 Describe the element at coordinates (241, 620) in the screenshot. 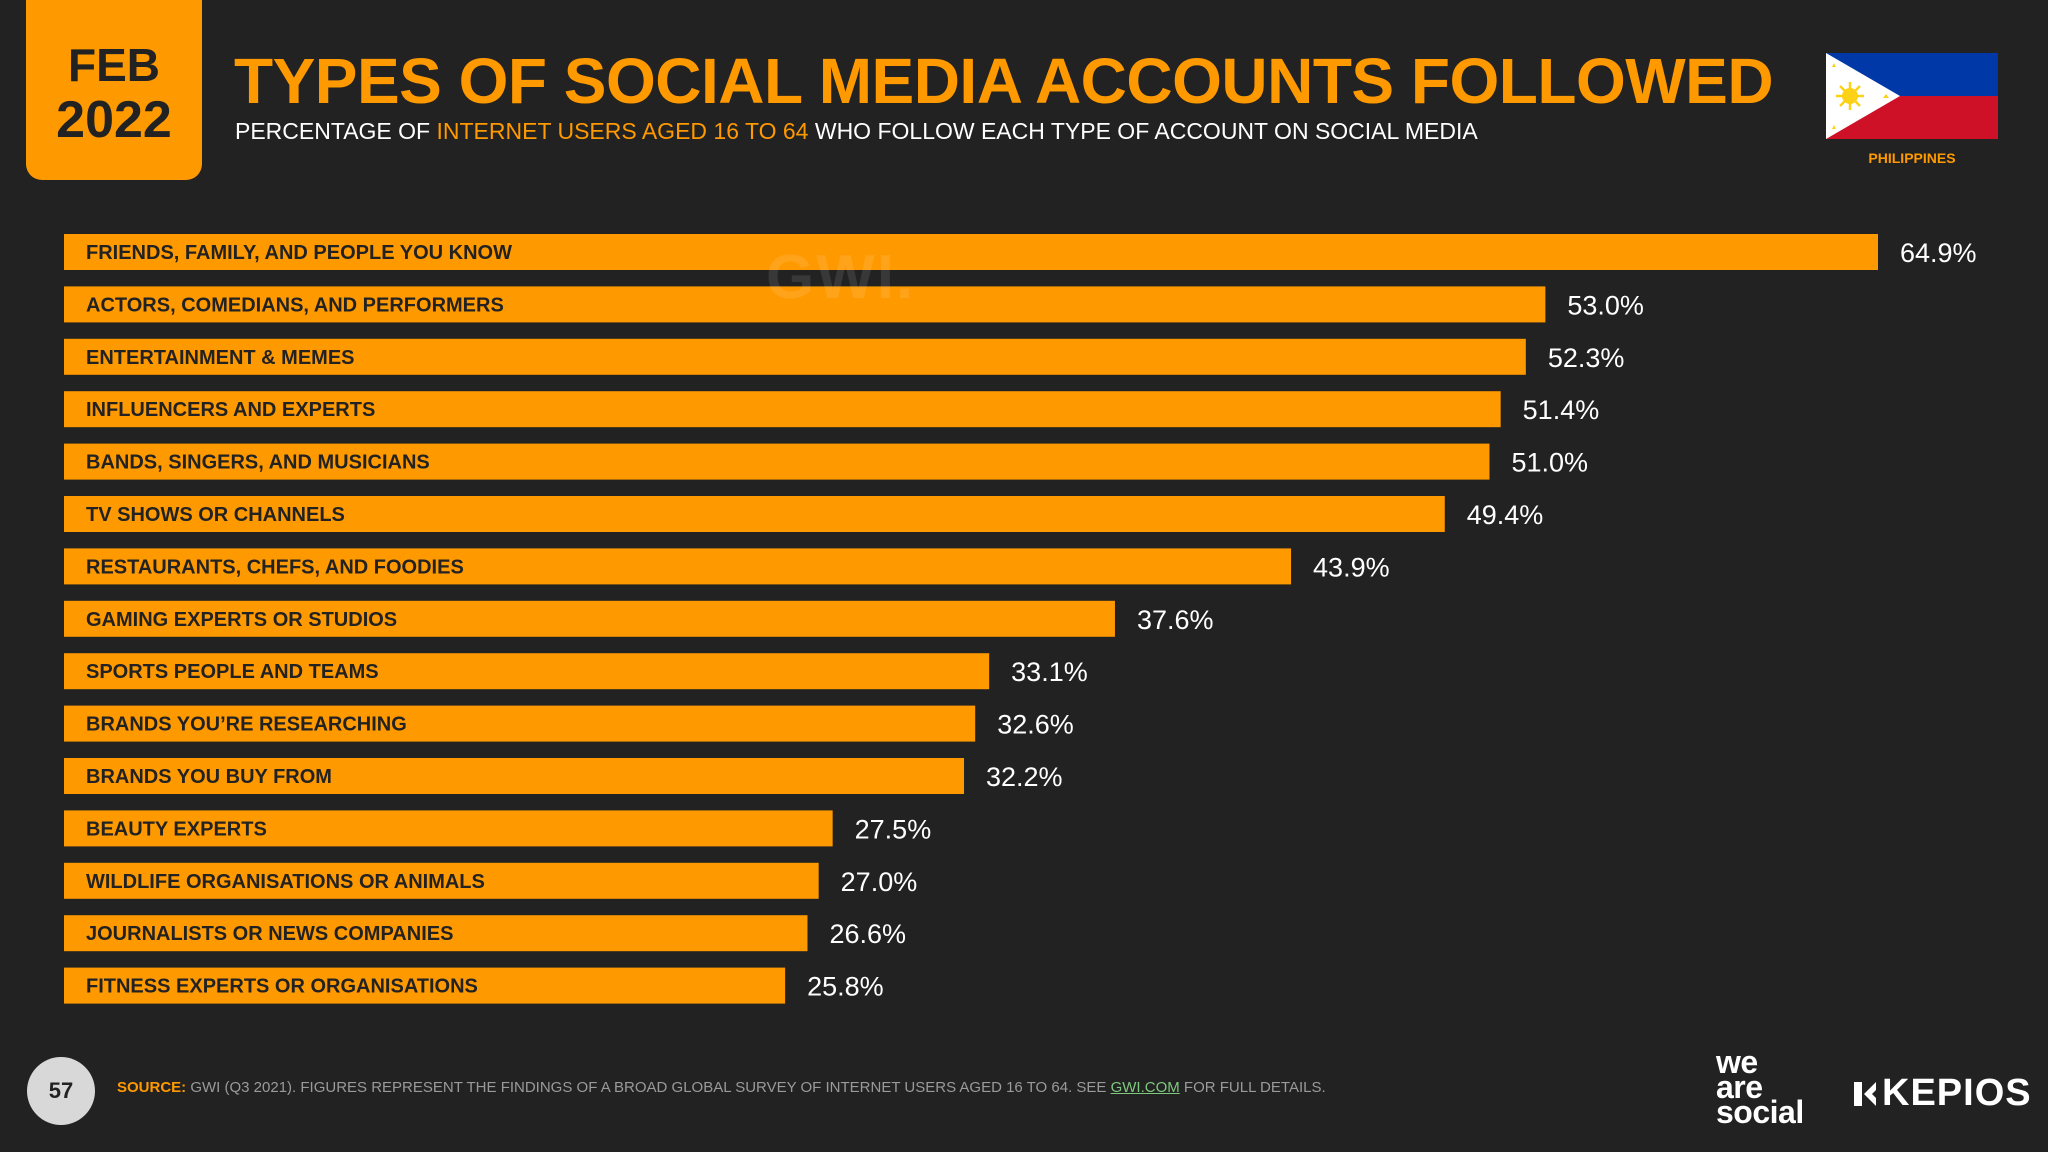

I see `bar-label: GAMING EXPERTS OR STUDIOS` at that location.